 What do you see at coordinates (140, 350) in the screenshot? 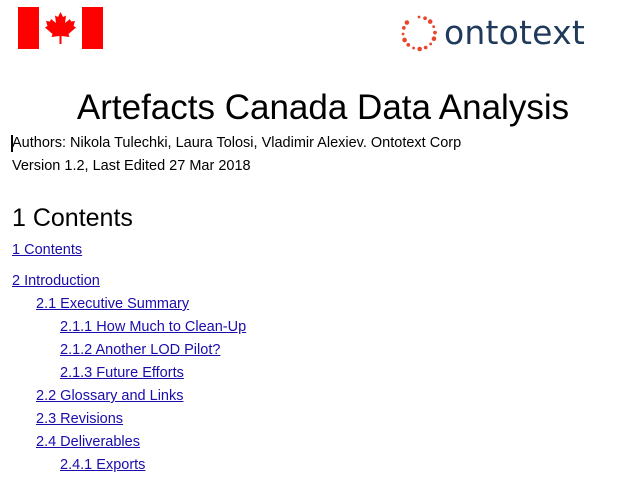
I see `toc-link-another-lod-pilot: 2.1.2 Another LOD Pilot?` at bounding box center [140, 350].